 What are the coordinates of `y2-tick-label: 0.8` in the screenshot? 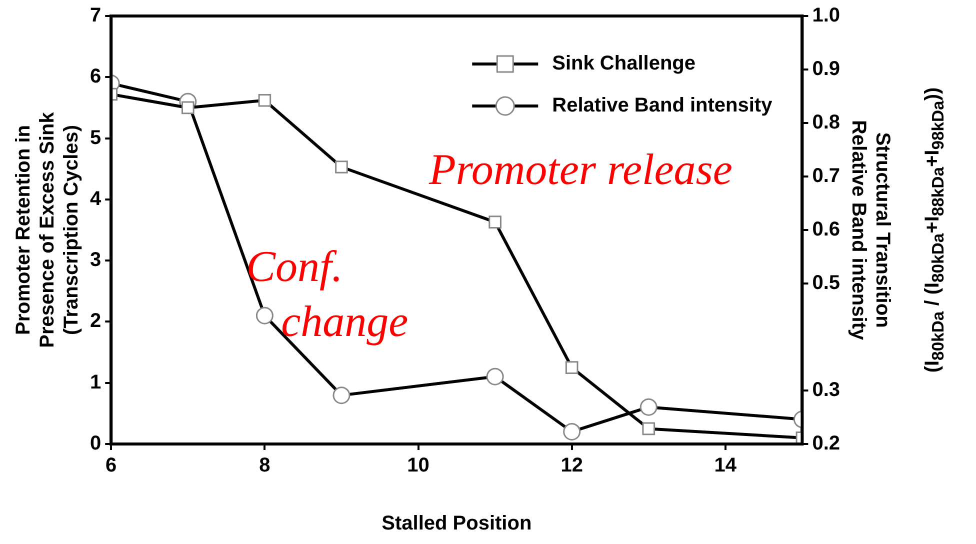 It's located at (826, 123).